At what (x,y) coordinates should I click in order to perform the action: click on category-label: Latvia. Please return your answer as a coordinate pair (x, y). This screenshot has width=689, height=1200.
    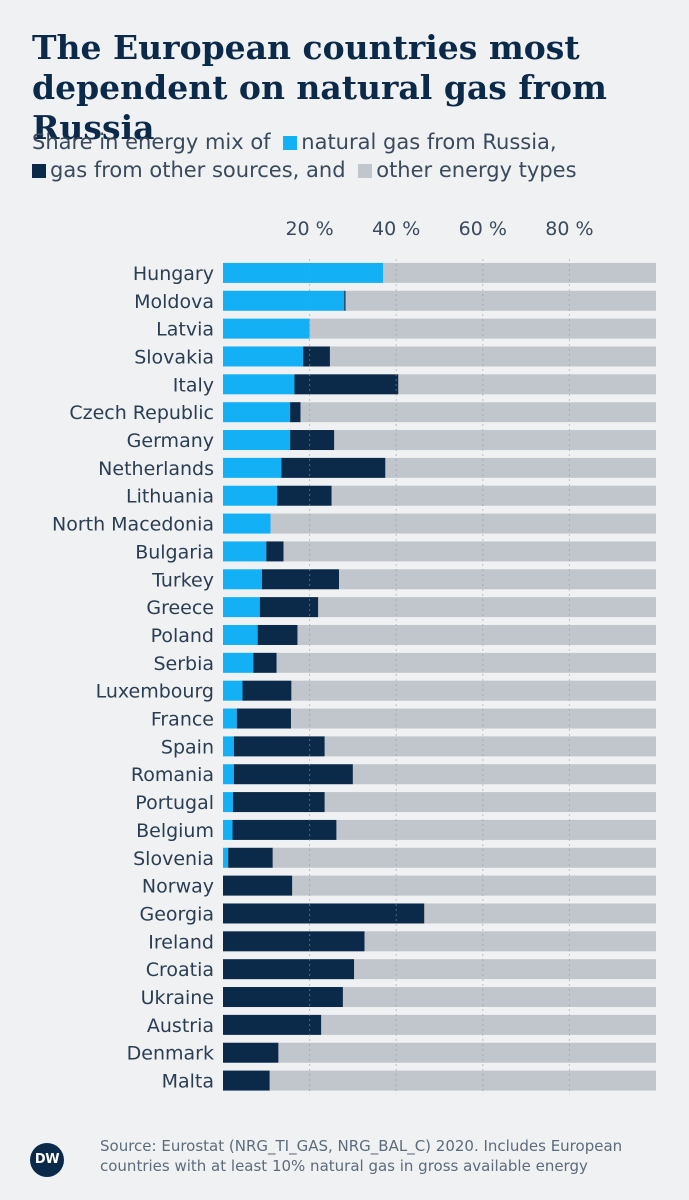
    Looking at the image, I should click on (185, 330).